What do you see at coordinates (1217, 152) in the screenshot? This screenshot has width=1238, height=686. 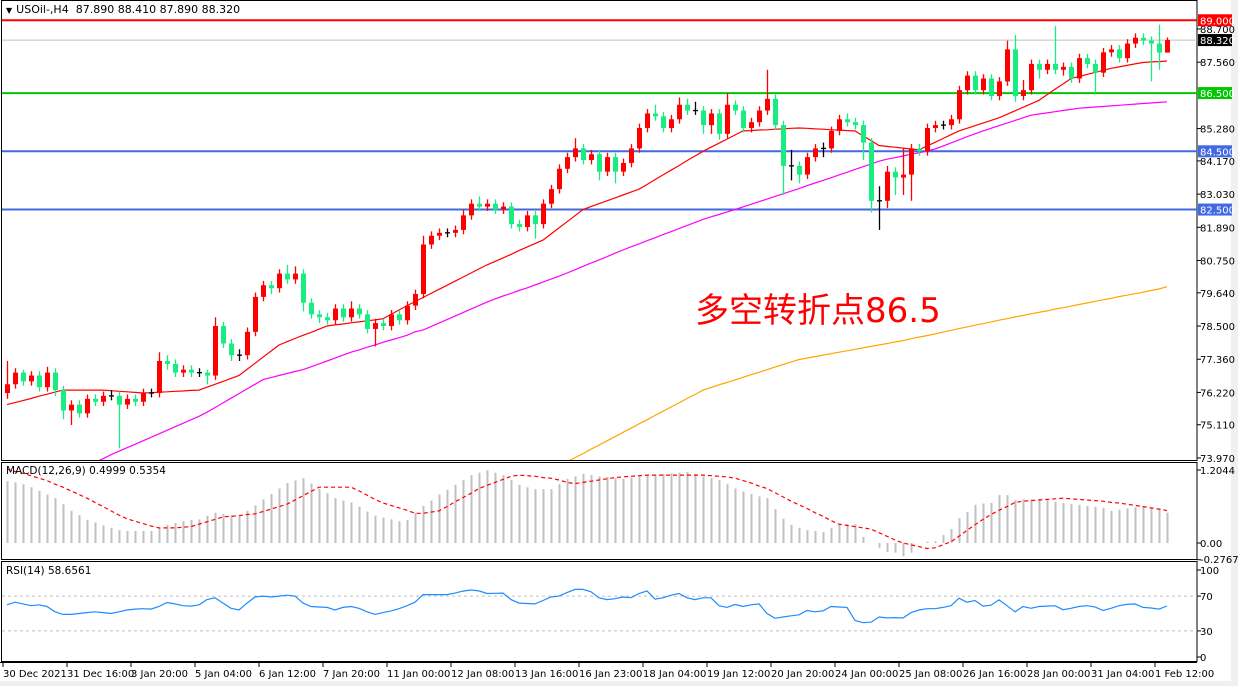 I see `level-price-label: 84.500` at bounding box center [1217, 152].